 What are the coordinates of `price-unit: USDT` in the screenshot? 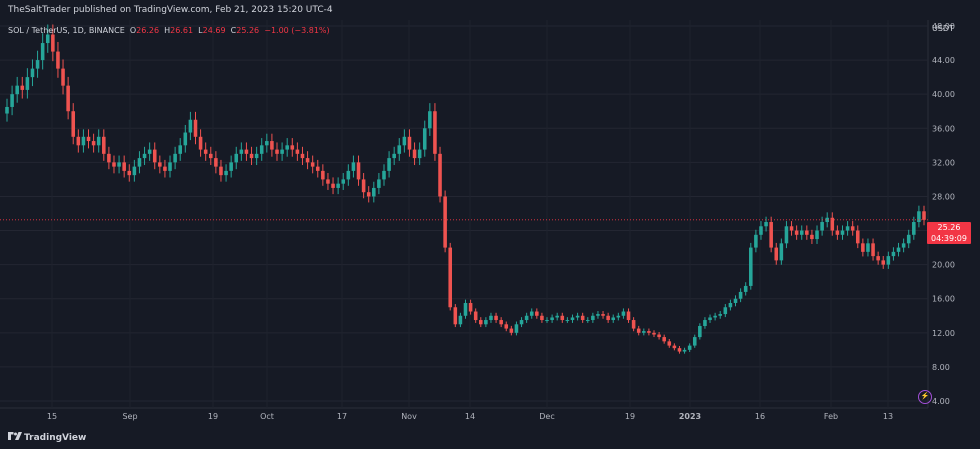 It's located at (943, 28).